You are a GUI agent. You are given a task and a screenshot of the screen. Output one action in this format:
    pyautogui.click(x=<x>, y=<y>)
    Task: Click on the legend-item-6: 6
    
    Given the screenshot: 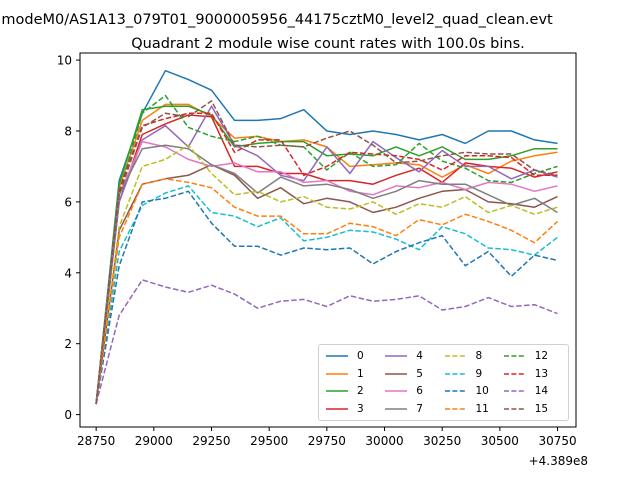 What is the action you would take?
    pyautogui.click(x=413, y=392)
    